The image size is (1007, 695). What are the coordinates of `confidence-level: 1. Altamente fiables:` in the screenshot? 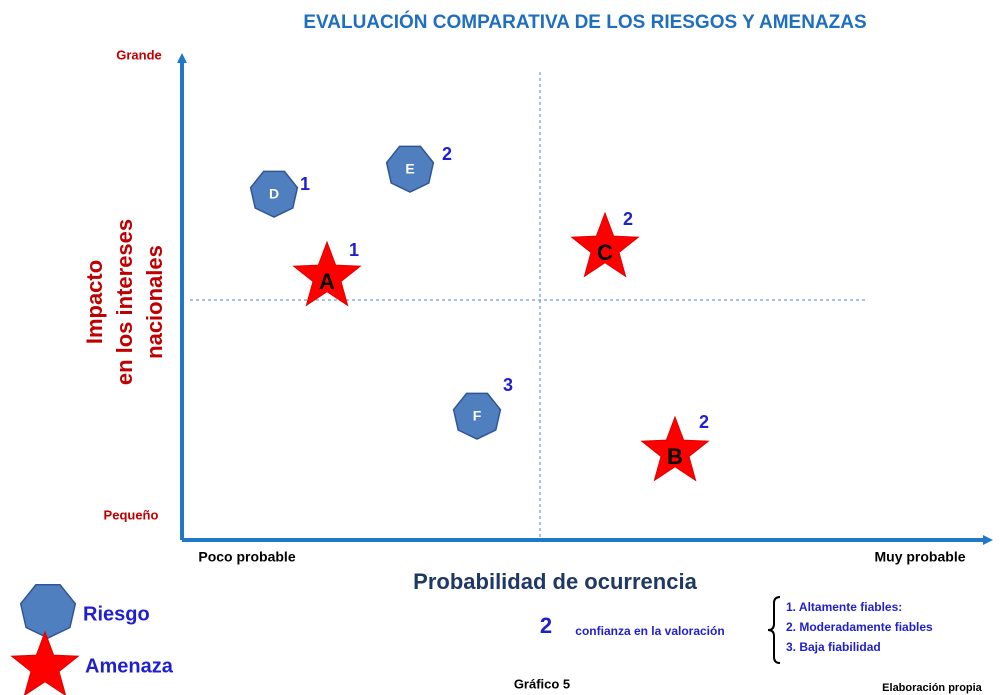 It's located at (844, 607).